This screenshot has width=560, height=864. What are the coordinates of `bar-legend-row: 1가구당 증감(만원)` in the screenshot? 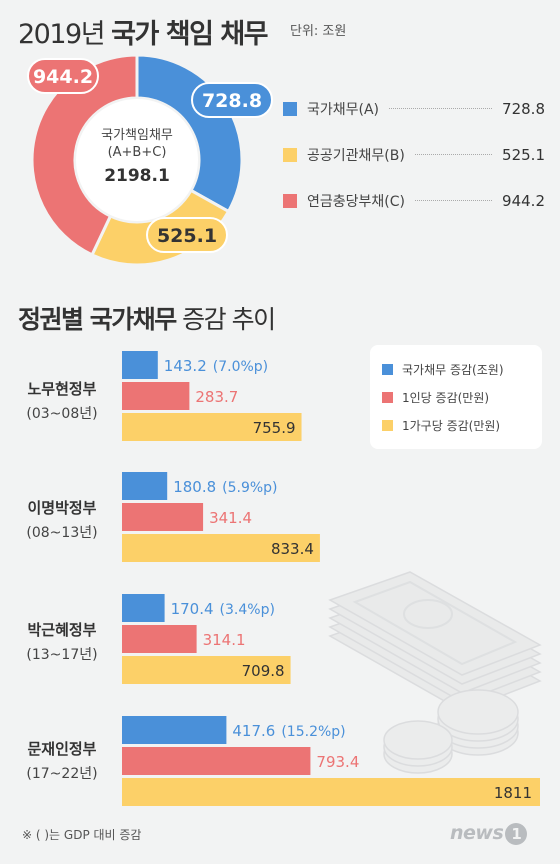 It's located at (456, 425).